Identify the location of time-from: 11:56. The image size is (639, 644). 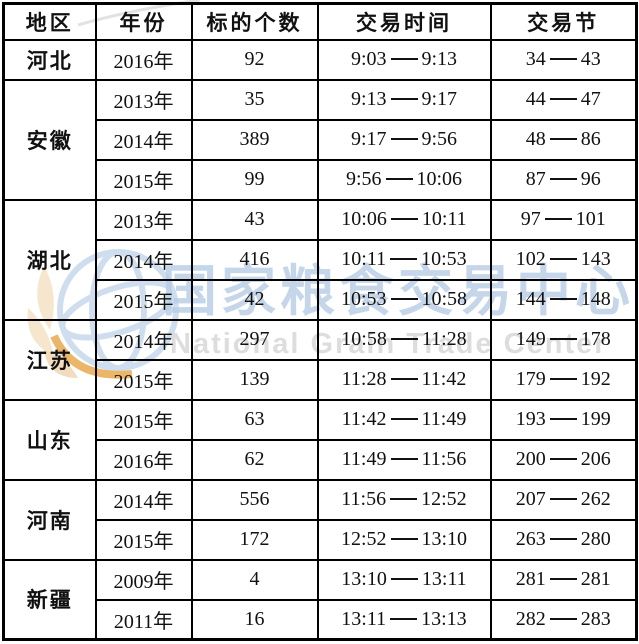
(364, 499).